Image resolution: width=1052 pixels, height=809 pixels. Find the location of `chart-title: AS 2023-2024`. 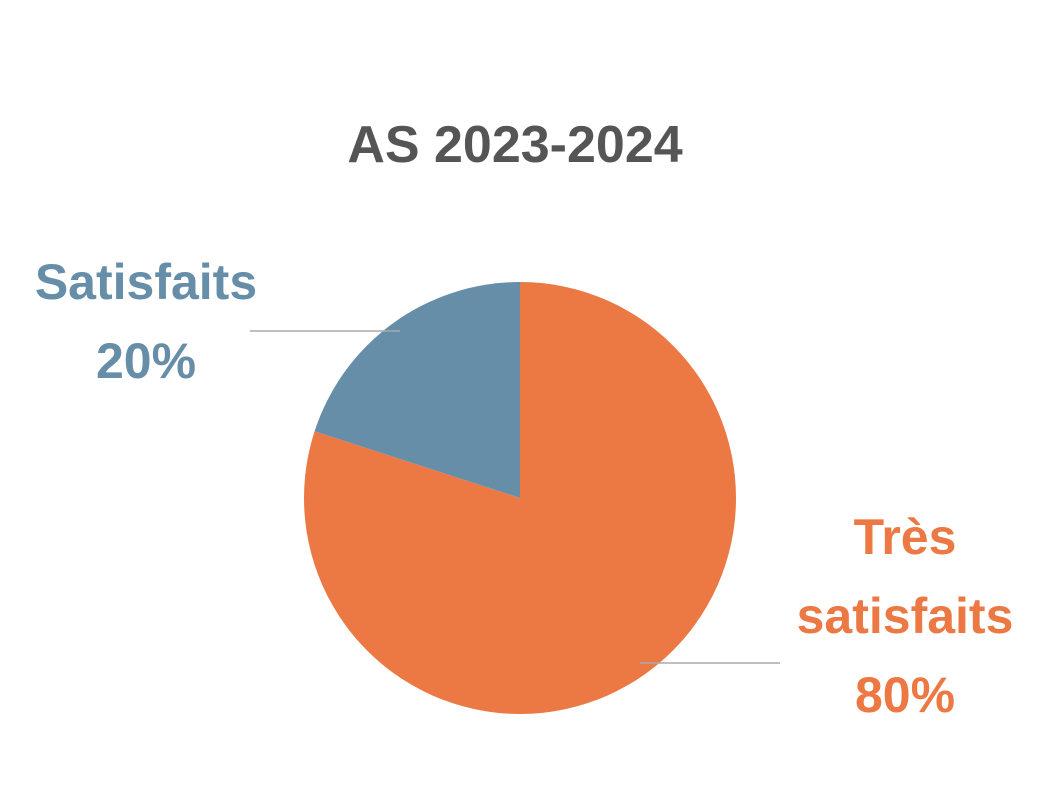

chart-title: AS 2023-2024 is located at coordinates (515, 145).